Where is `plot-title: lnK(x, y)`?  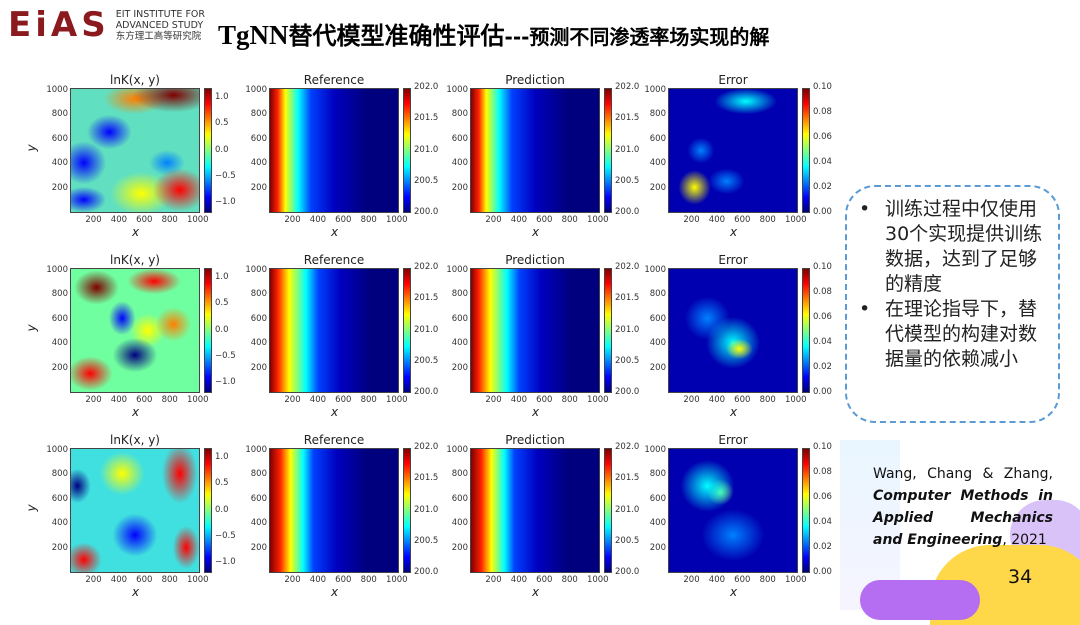 plot-title: lnK(x, y) is located at coordinates (134, 440).